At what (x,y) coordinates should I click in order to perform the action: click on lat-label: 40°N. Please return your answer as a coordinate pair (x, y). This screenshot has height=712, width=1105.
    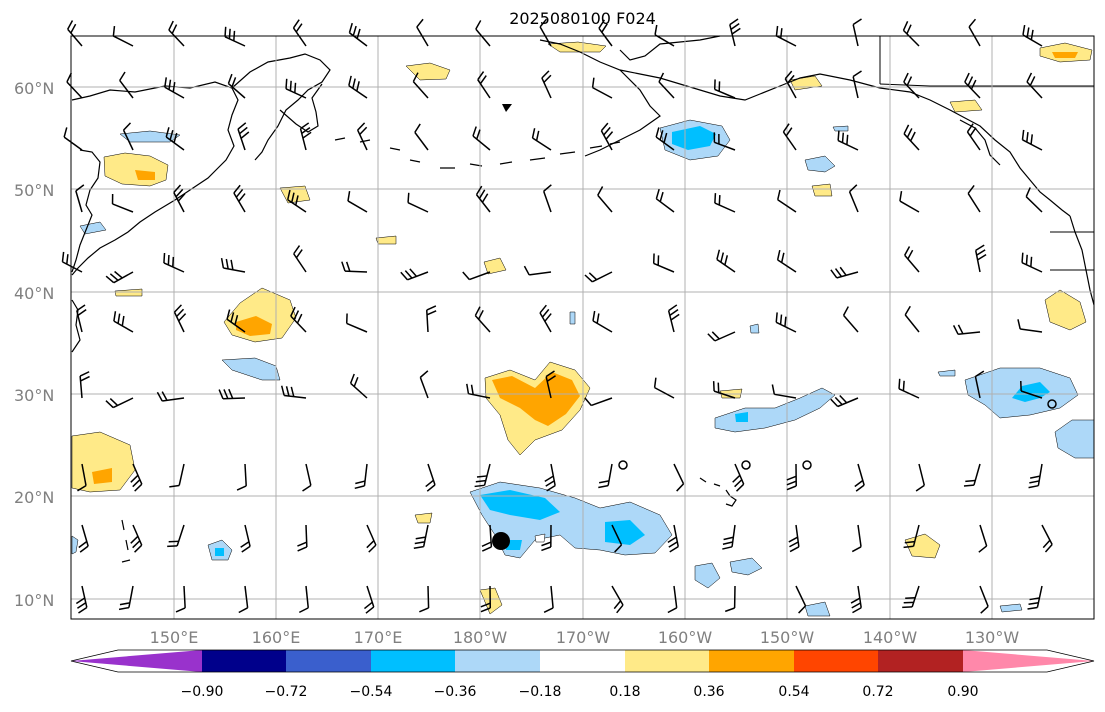
    Looking at the image, I should click on (34, 293).